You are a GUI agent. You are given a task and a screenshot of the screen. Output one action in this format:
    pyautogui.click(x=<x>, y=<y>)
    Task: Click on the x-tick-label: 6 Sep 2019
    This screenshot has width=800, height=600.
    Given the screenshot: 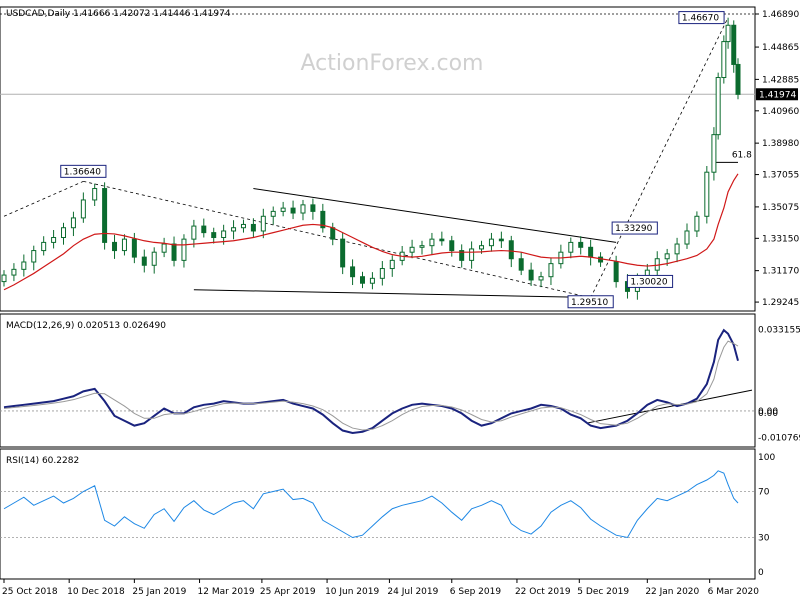 What is the action you would take?
    pyautogui.click(x=476, y=592)
    